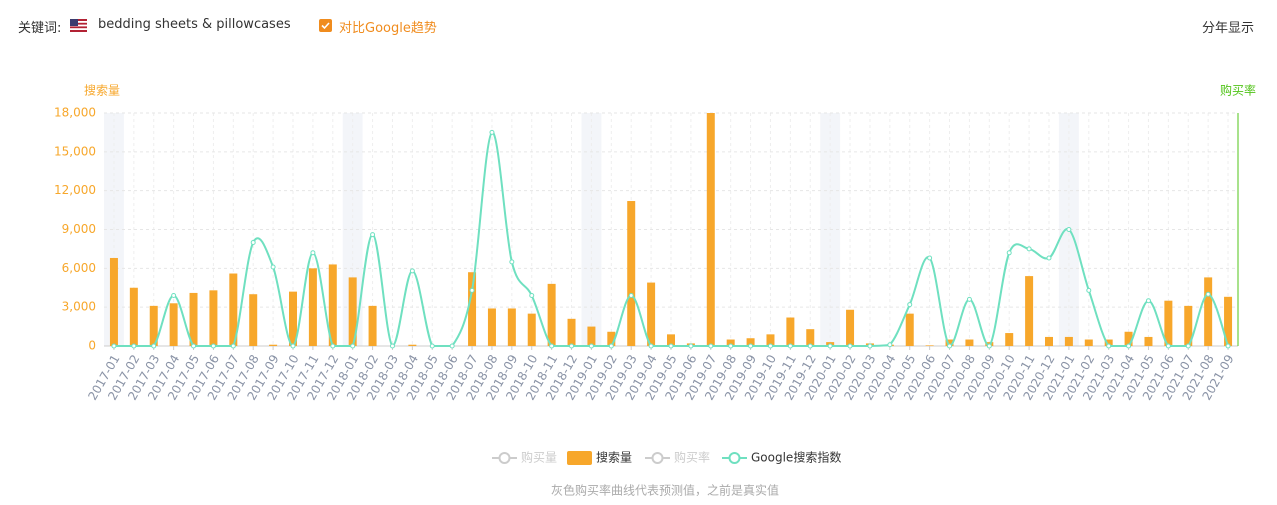 The height and width of the screenshot is (505, 1277). What do you see at coordinates (79, 268) in the screenshot?
I see `y-tick-label: 6,000` at bounding box center [79, 268].